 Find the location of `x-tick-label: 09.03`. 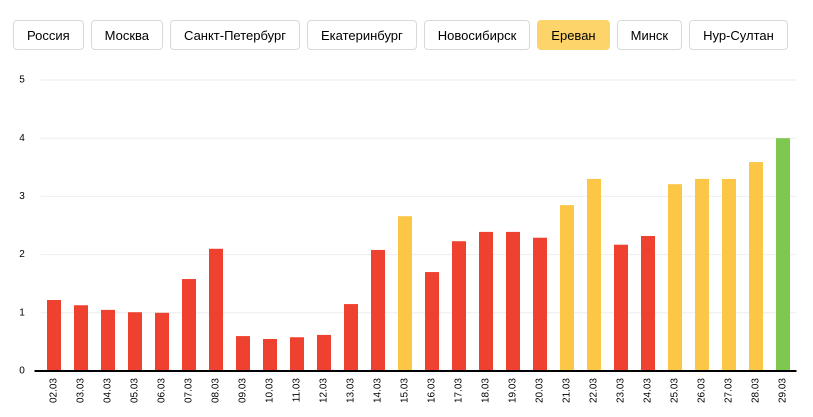

x-tick-label: 09.03 is located at coordinates (243, 390).